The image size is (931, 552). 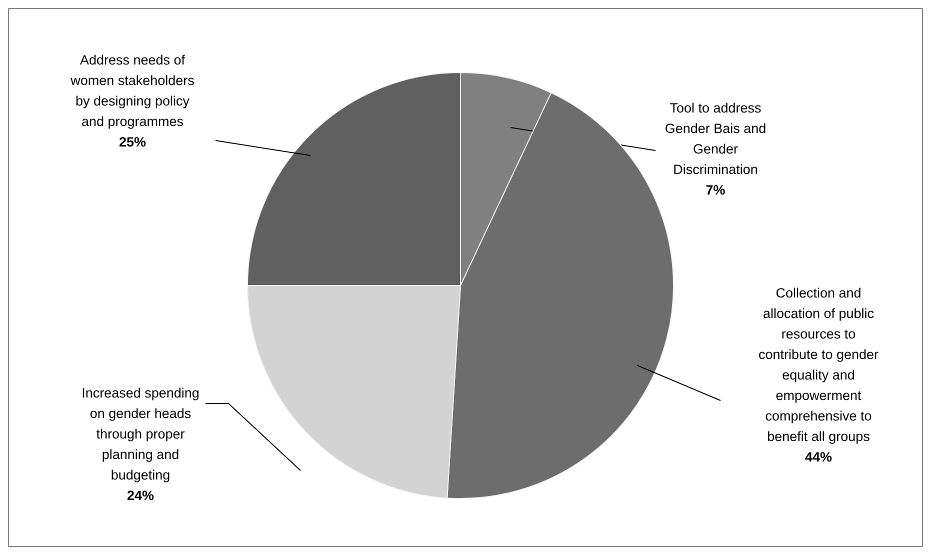 What do you see at coordinates (132, 90) in the screenshot?
I see `slice-label: Address needs of women stakeholders by designing policy and programmes` at bounding box center [132, 90].